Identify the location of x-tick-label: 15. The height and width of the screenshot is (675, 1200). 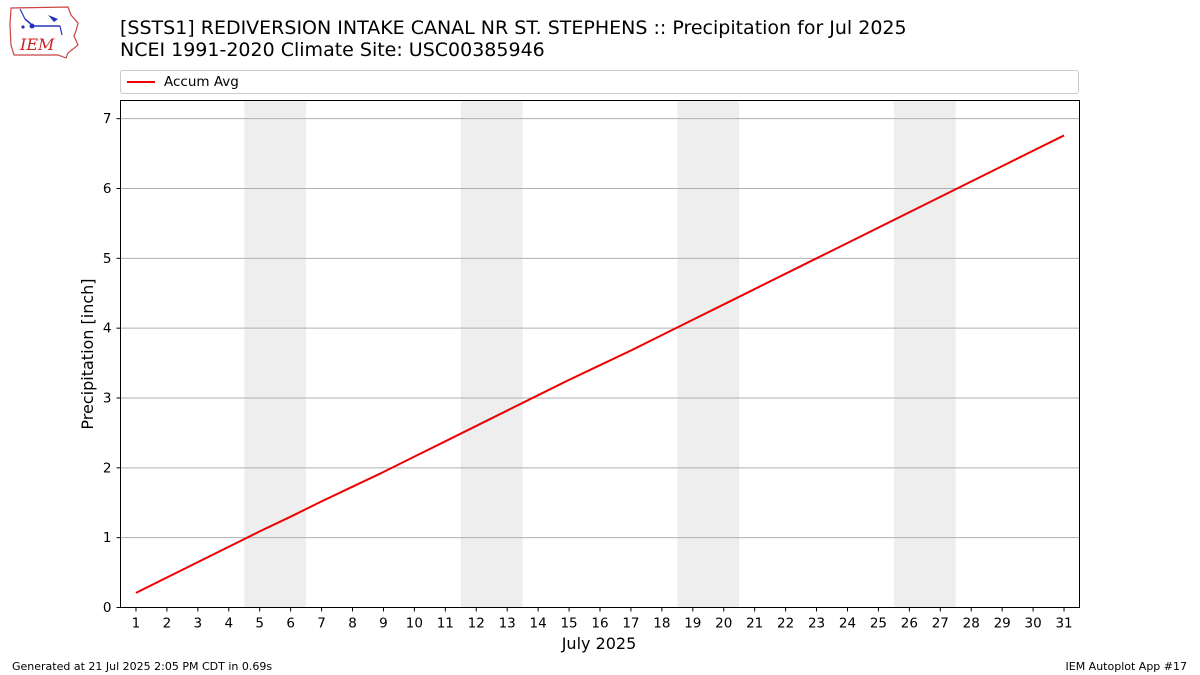
(568, 624).